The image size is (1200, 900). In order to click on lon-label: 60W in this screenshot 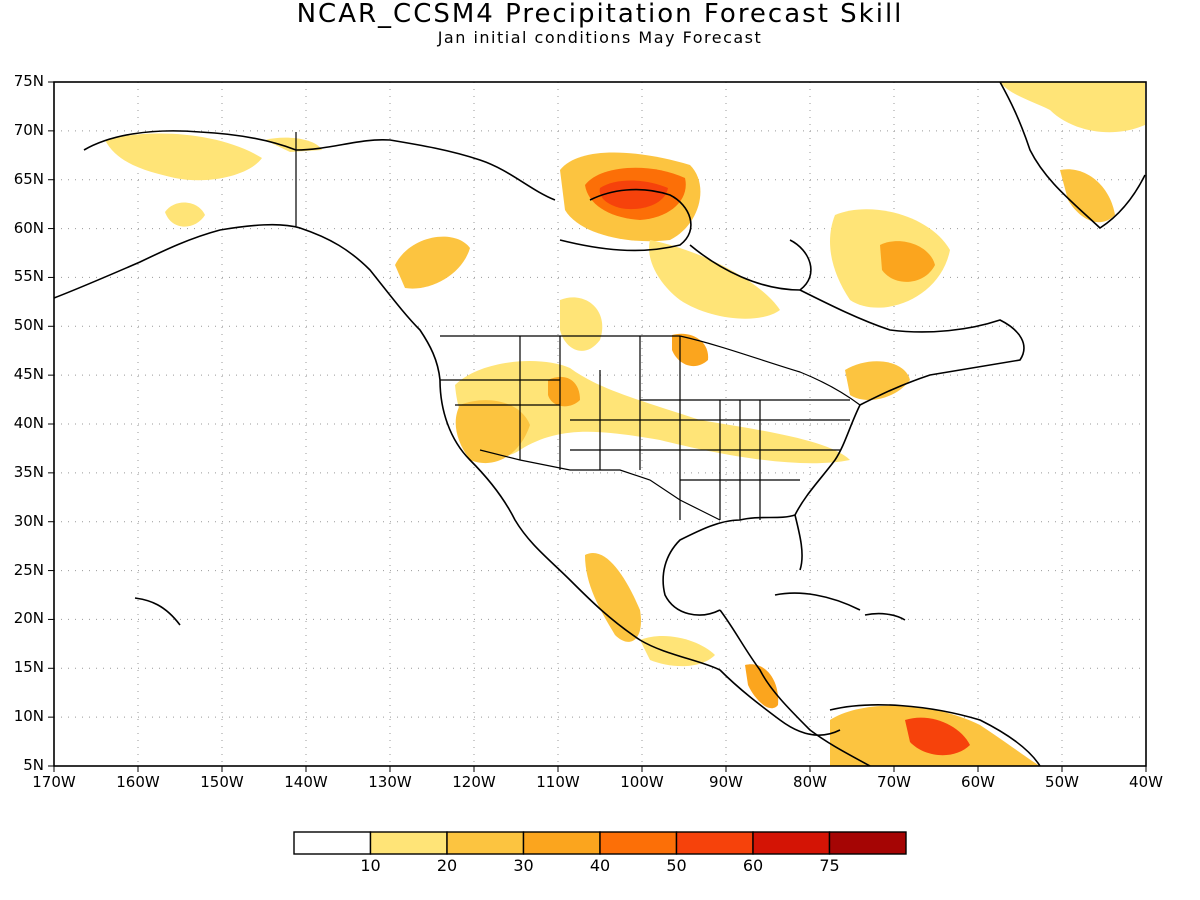, I will do `click(978, 782)`.